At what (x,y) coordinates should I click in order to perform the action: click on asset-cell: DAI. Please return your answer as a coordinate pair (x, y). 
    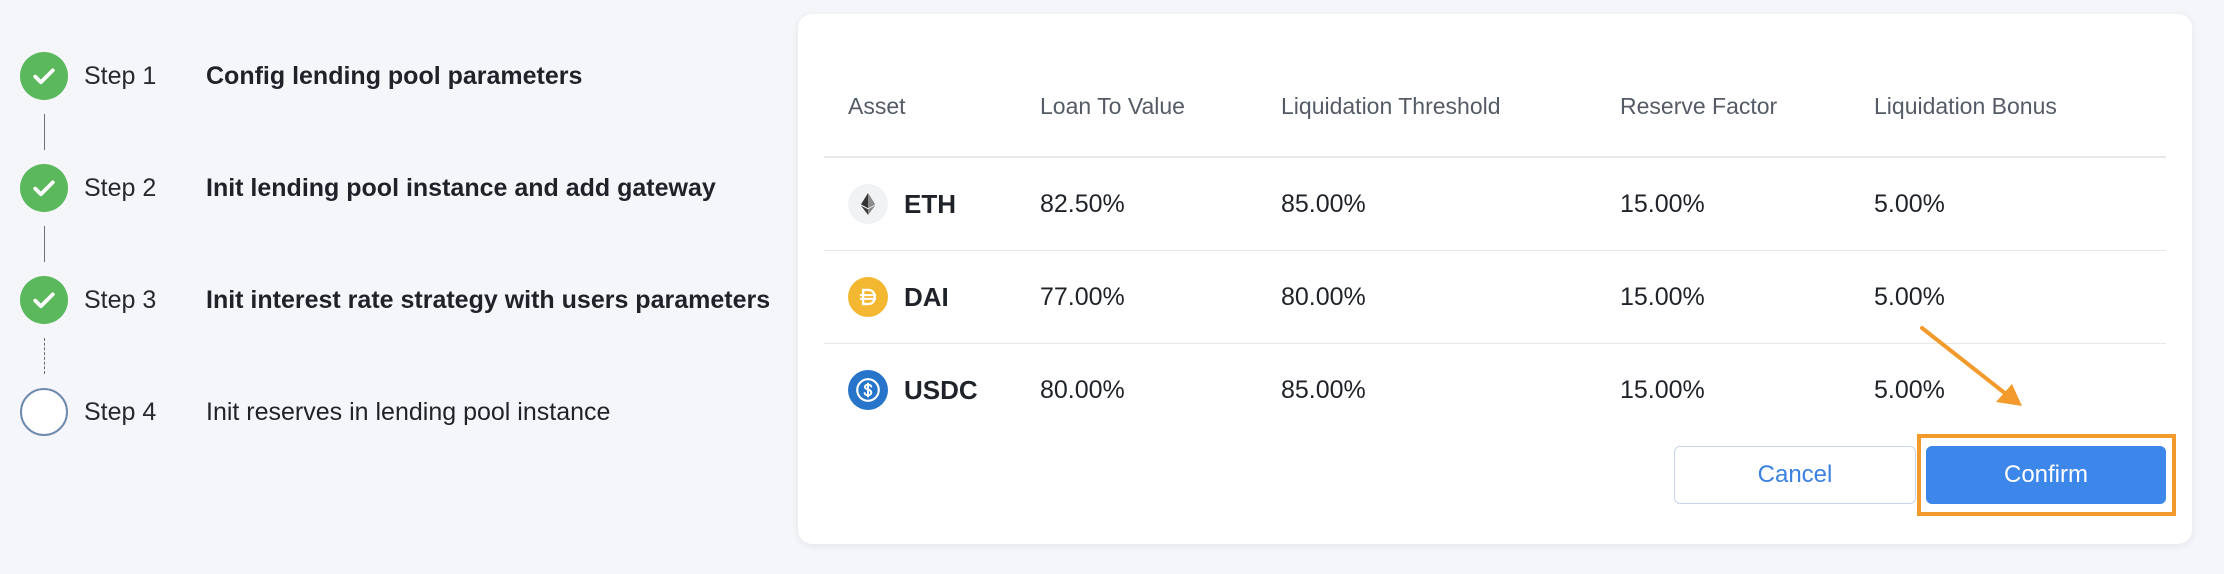
    Looking at the image, I should click on (932, 297).